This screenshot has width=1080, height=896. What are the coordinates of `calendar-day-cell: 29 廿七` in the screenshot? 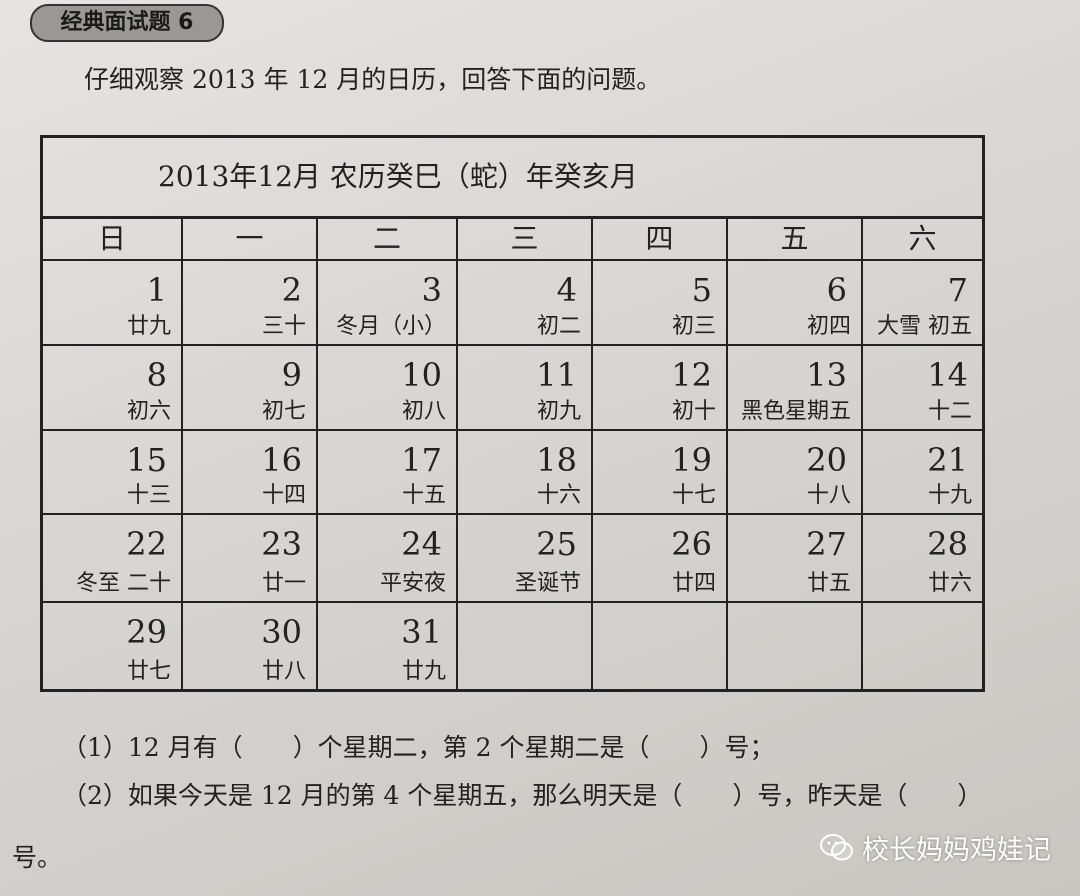 It's located at (113, 646).